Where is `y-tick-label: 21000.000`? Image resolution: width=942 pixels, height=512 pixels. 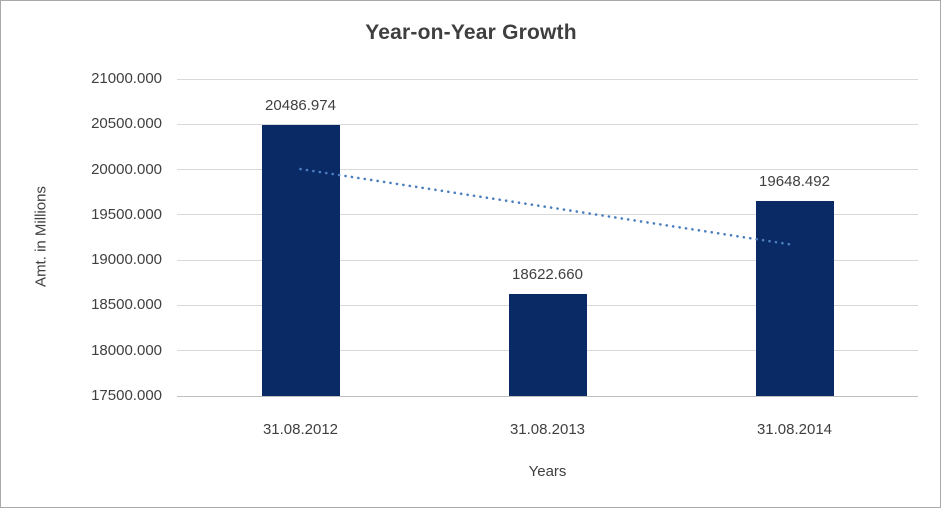
y-tick-label: 21000.000 is located at coordinates (126, 78).